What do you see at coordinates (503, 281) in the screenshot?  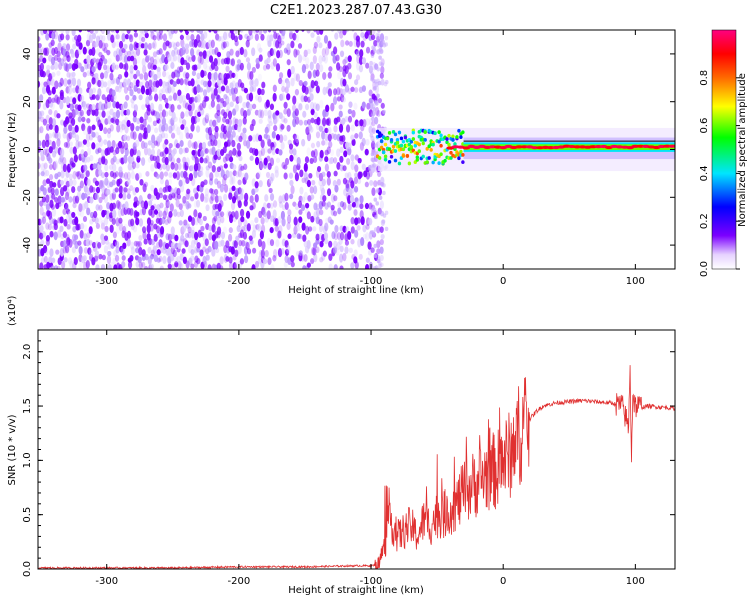 I see `x-tick-label: 0` at bounding box center [503, 281].